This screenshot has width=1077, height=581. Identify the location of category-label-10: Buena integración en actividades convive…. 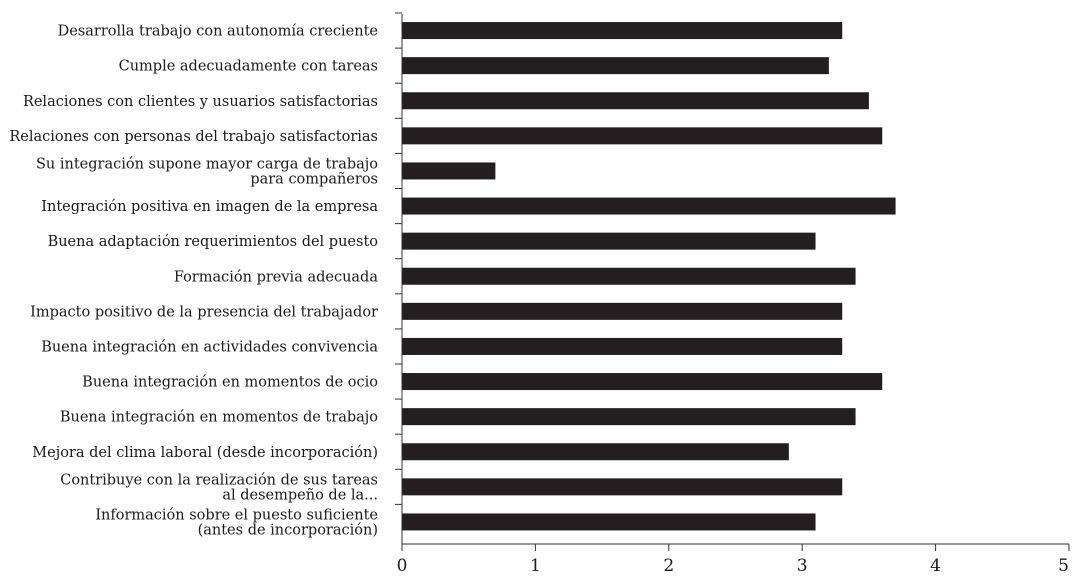
(209, 347).